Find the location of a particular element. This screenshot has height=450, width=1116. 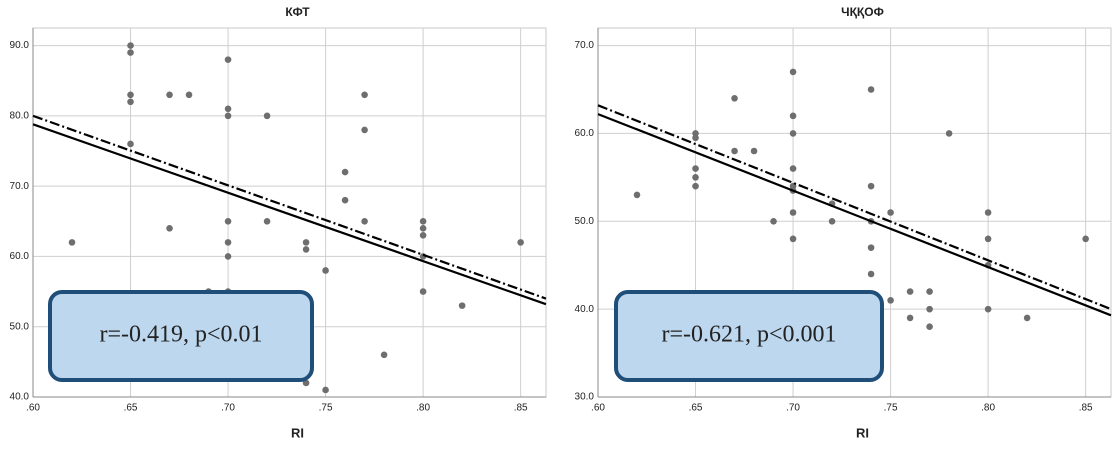

y-tick-label: 80.0 is located at coordinates (20, 115).